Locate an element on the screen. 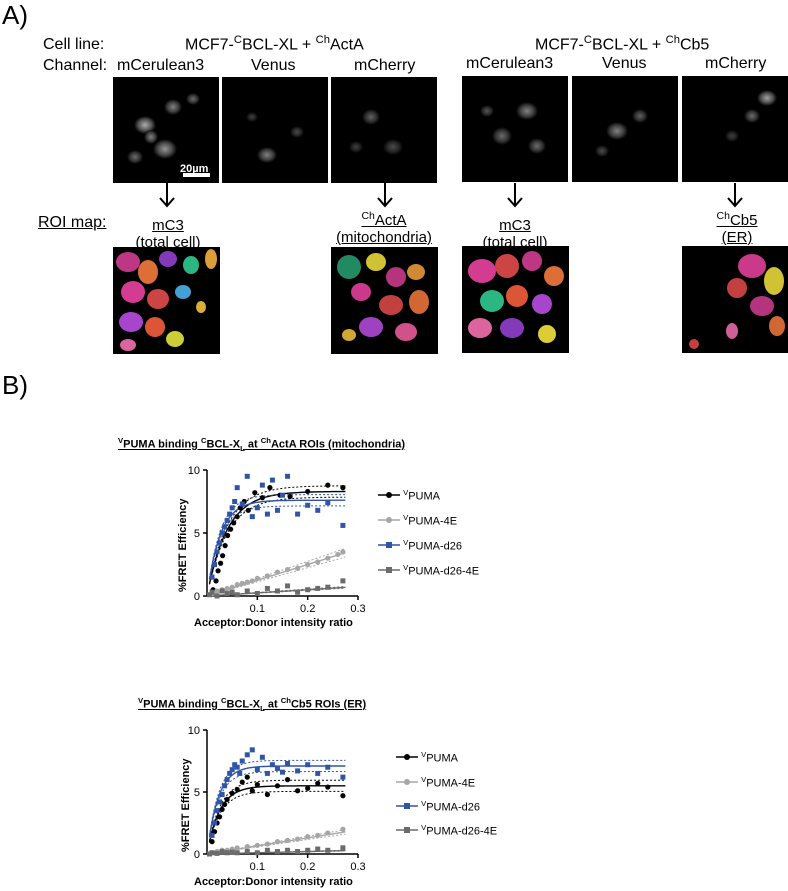  plot-mitochondria-xlabel: Acceptor:Donor intensity ratio is located at coordinates (273, 623).